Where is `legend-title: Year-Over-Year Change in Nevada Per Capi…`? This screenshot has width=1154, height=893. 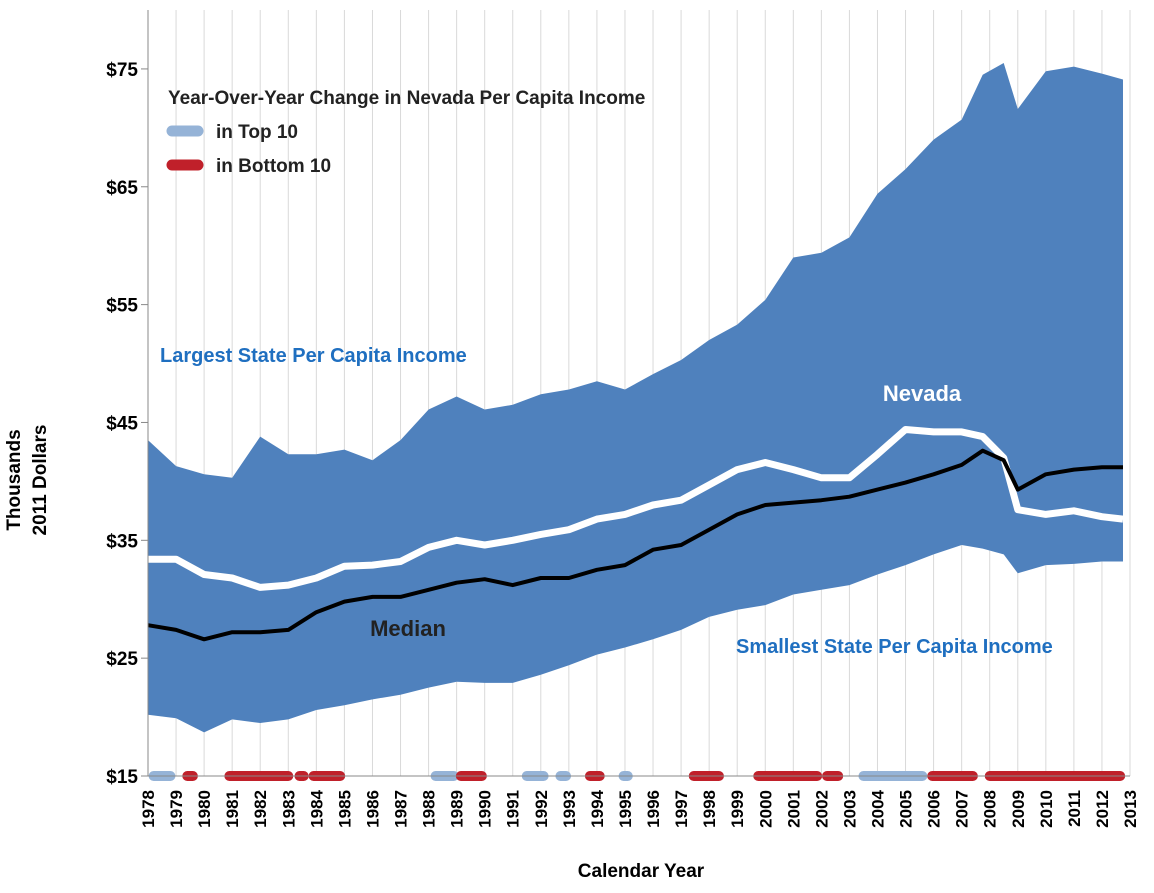
legend-title: Year-Over-Year Change in Nevada Per Capi… is located at coordinates (406, 98).